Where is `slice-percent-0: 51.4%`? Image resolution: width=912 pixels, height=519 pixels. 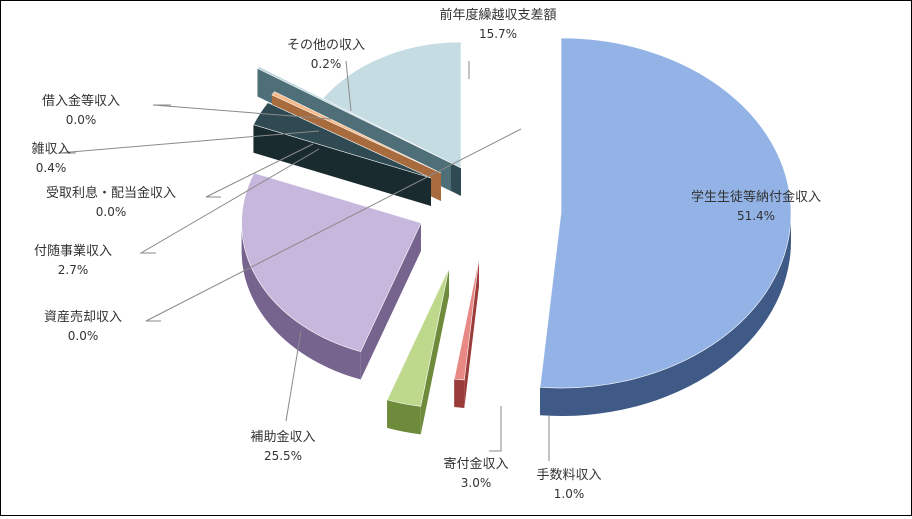
slice-percent-0: 51.4% is located at coordinates (756, 216).